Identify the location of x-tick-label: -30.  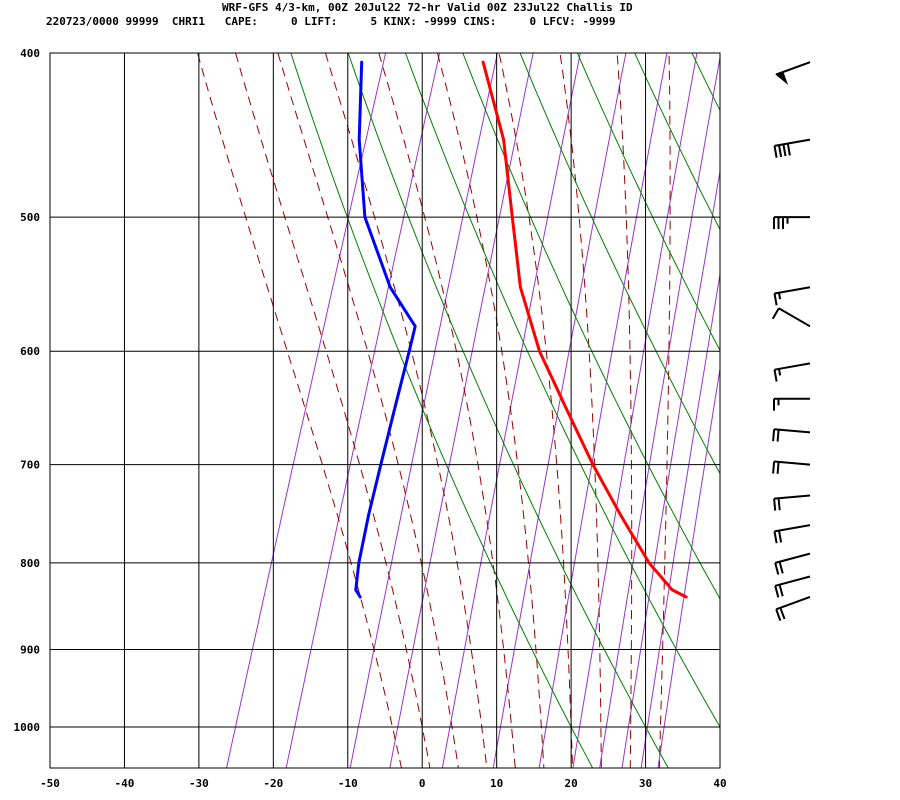
(199, 783).